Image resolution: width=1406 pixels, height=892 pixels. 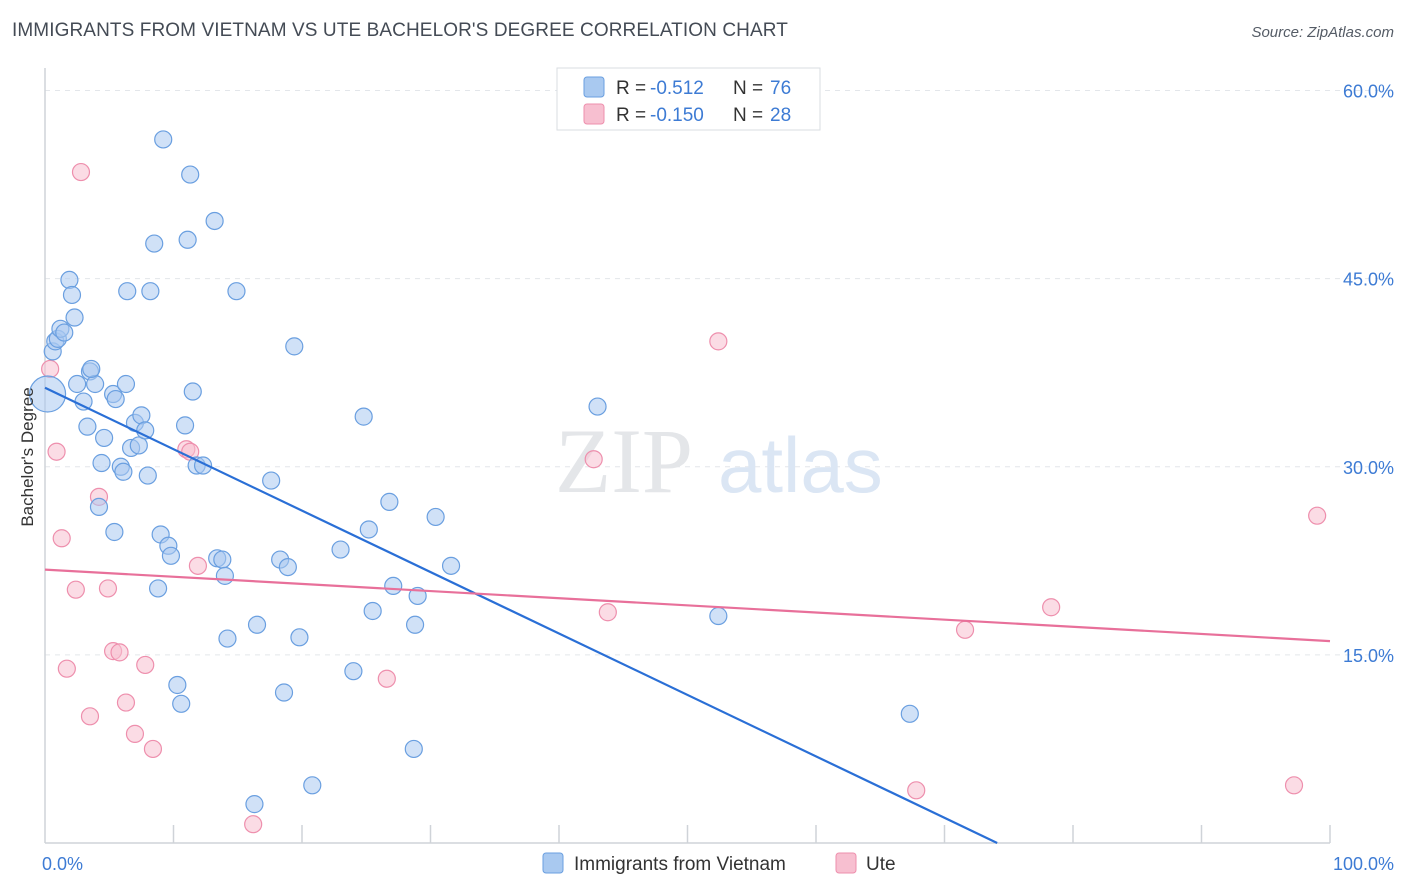 I want to click on y-tick-label: 60.0%, so click(x=1368, y=92).